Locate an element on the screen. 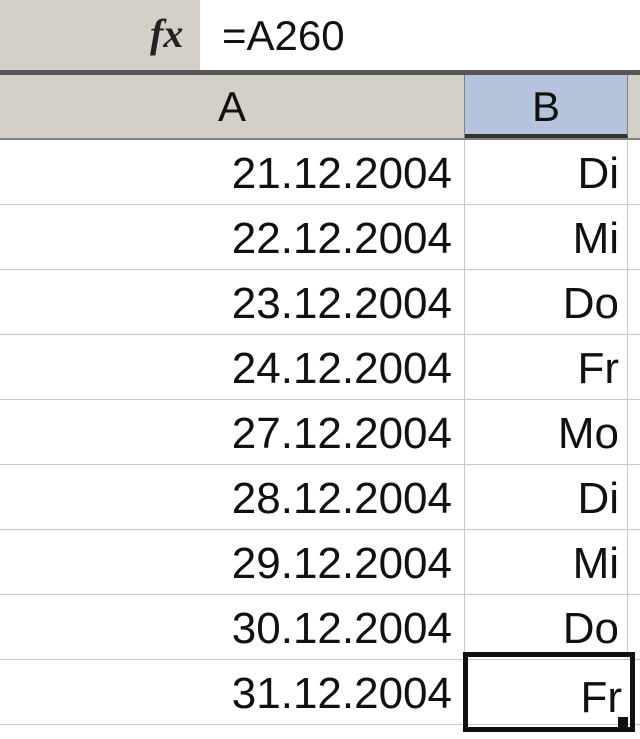  table-row: 31.12.2004 Fr is located at coordinates (320, 692).